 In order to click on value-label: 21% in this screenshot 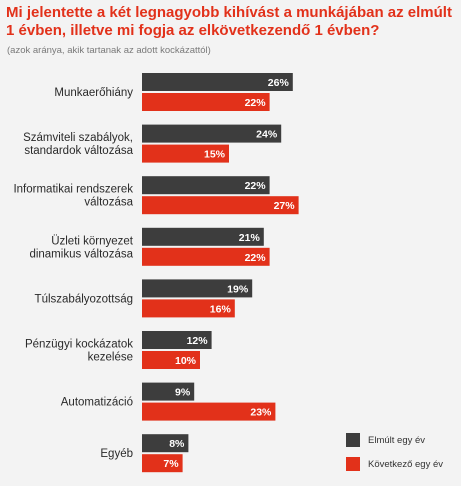, I will do `click(250, 238)`.